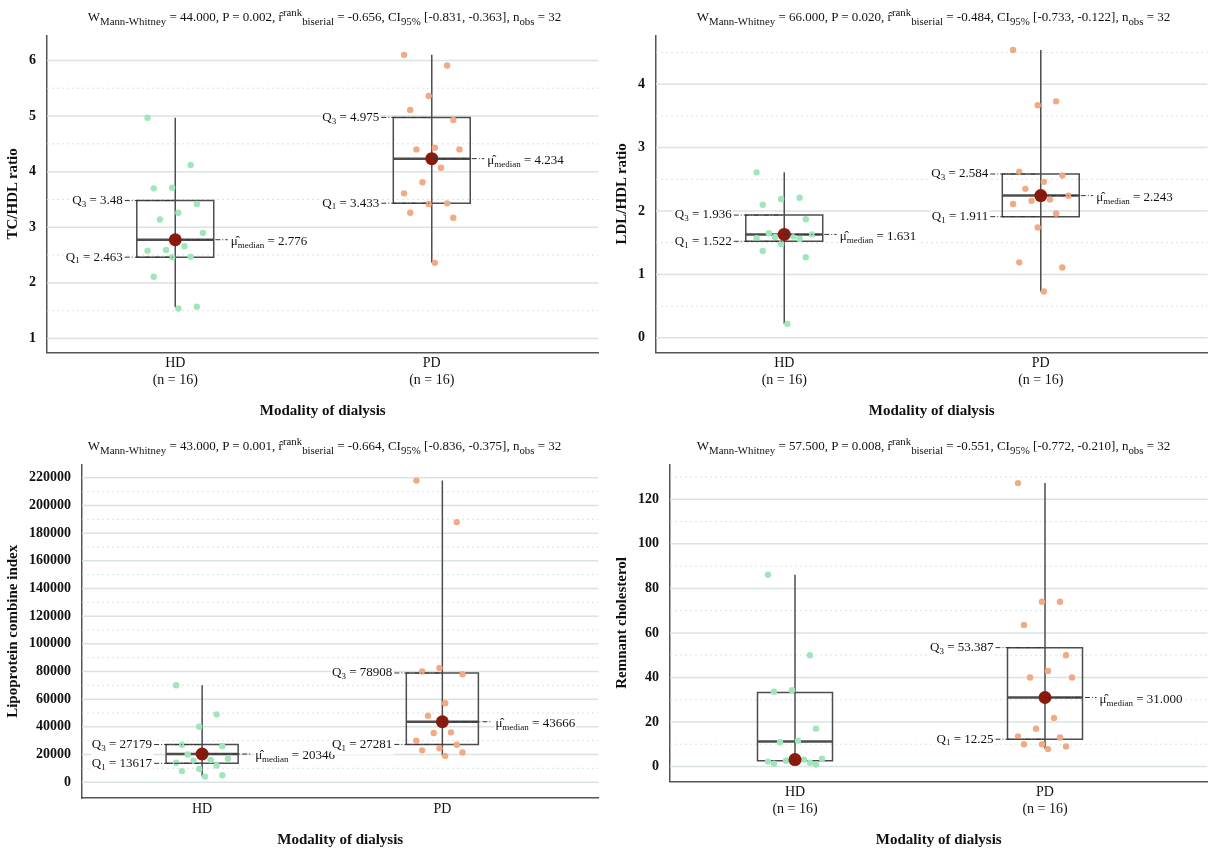 The image size is (1219, 858). What do you see at coordinates (53, 698) in the screenshot?
I see `y-tick-label: 60000` at bounding box center [53, 698].